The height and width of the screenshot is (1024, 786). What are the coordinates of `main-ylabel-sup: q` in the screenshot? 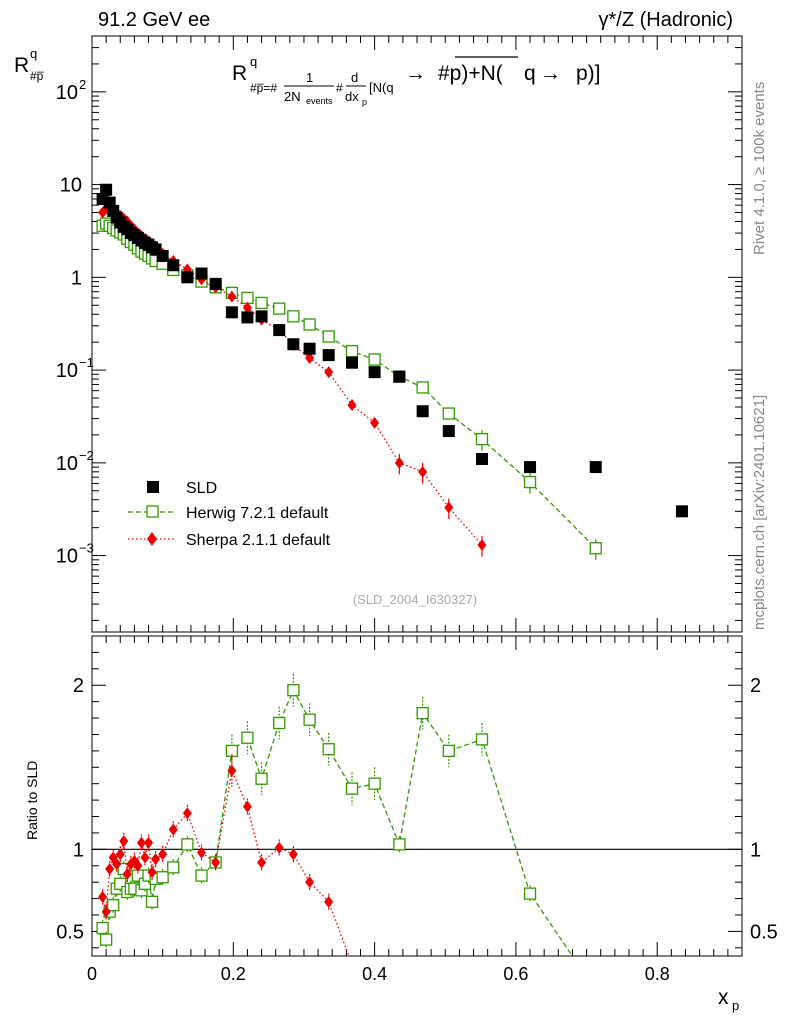 It's located at (33, 53).